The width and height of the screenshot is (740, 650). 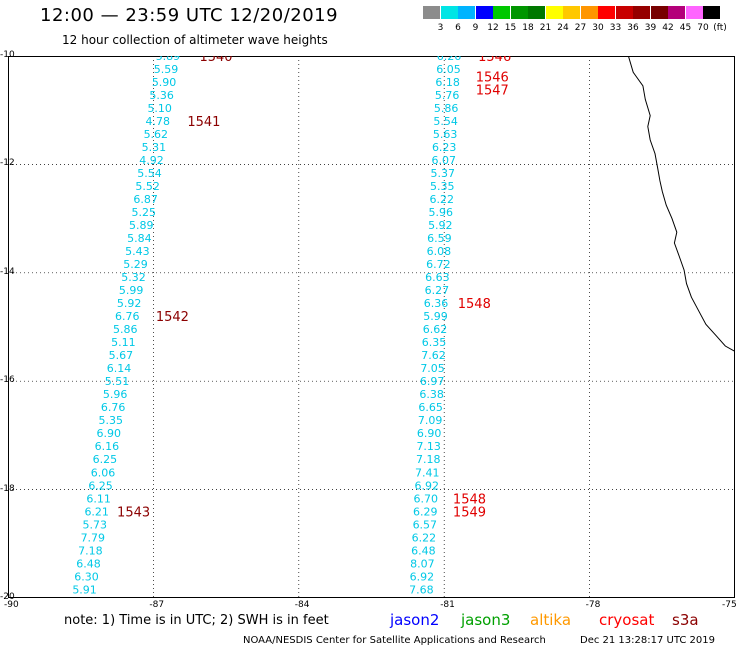 What do you see at coordinates (415, 620) in the screenshot?
I see `satellite-name: jason2` at bounding box center [415, 620].